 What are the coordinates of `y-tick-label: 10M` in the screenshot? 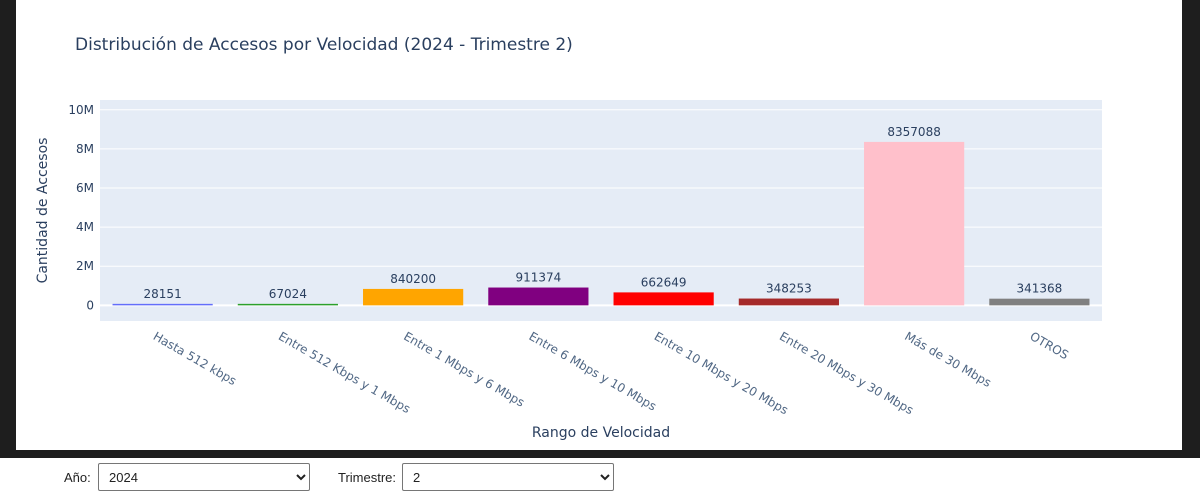 It's located at (81, 110).